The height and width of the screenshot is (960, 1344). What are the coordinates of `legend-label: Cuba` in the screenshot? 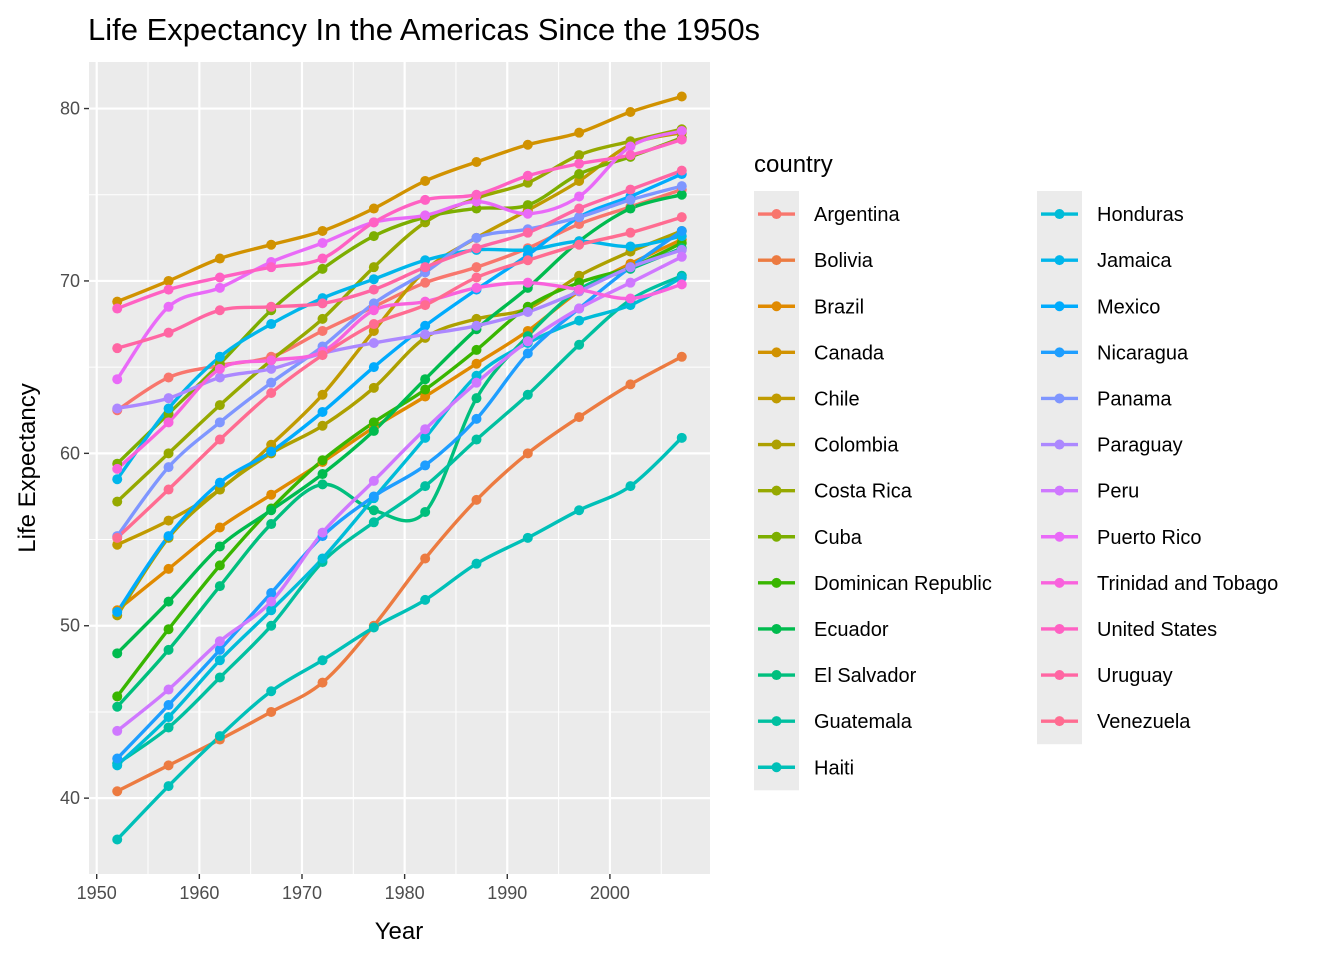 It's located at (838, 538).